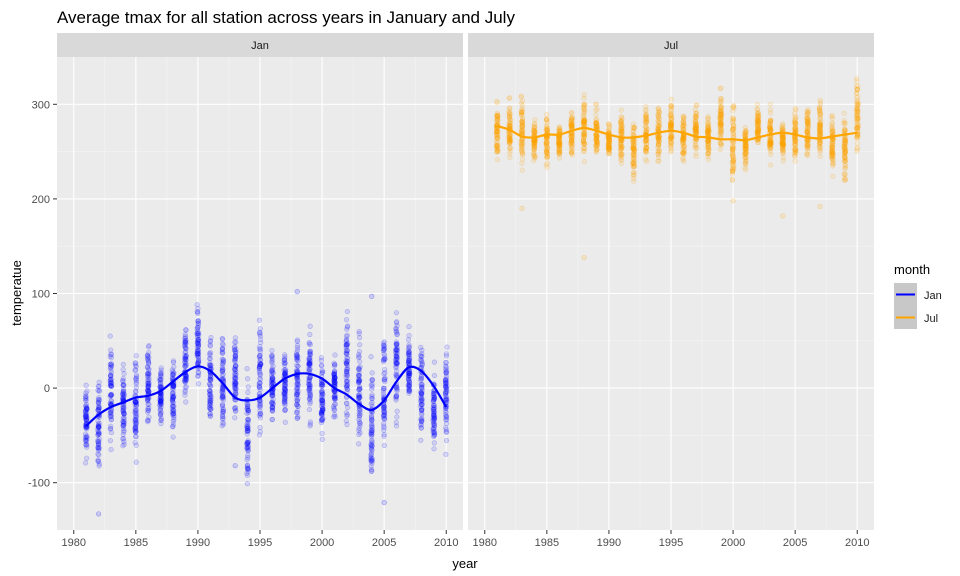 This screenshot has width=960, height=576. I want to click on x-tick-label: 1995, so click(260, 543).